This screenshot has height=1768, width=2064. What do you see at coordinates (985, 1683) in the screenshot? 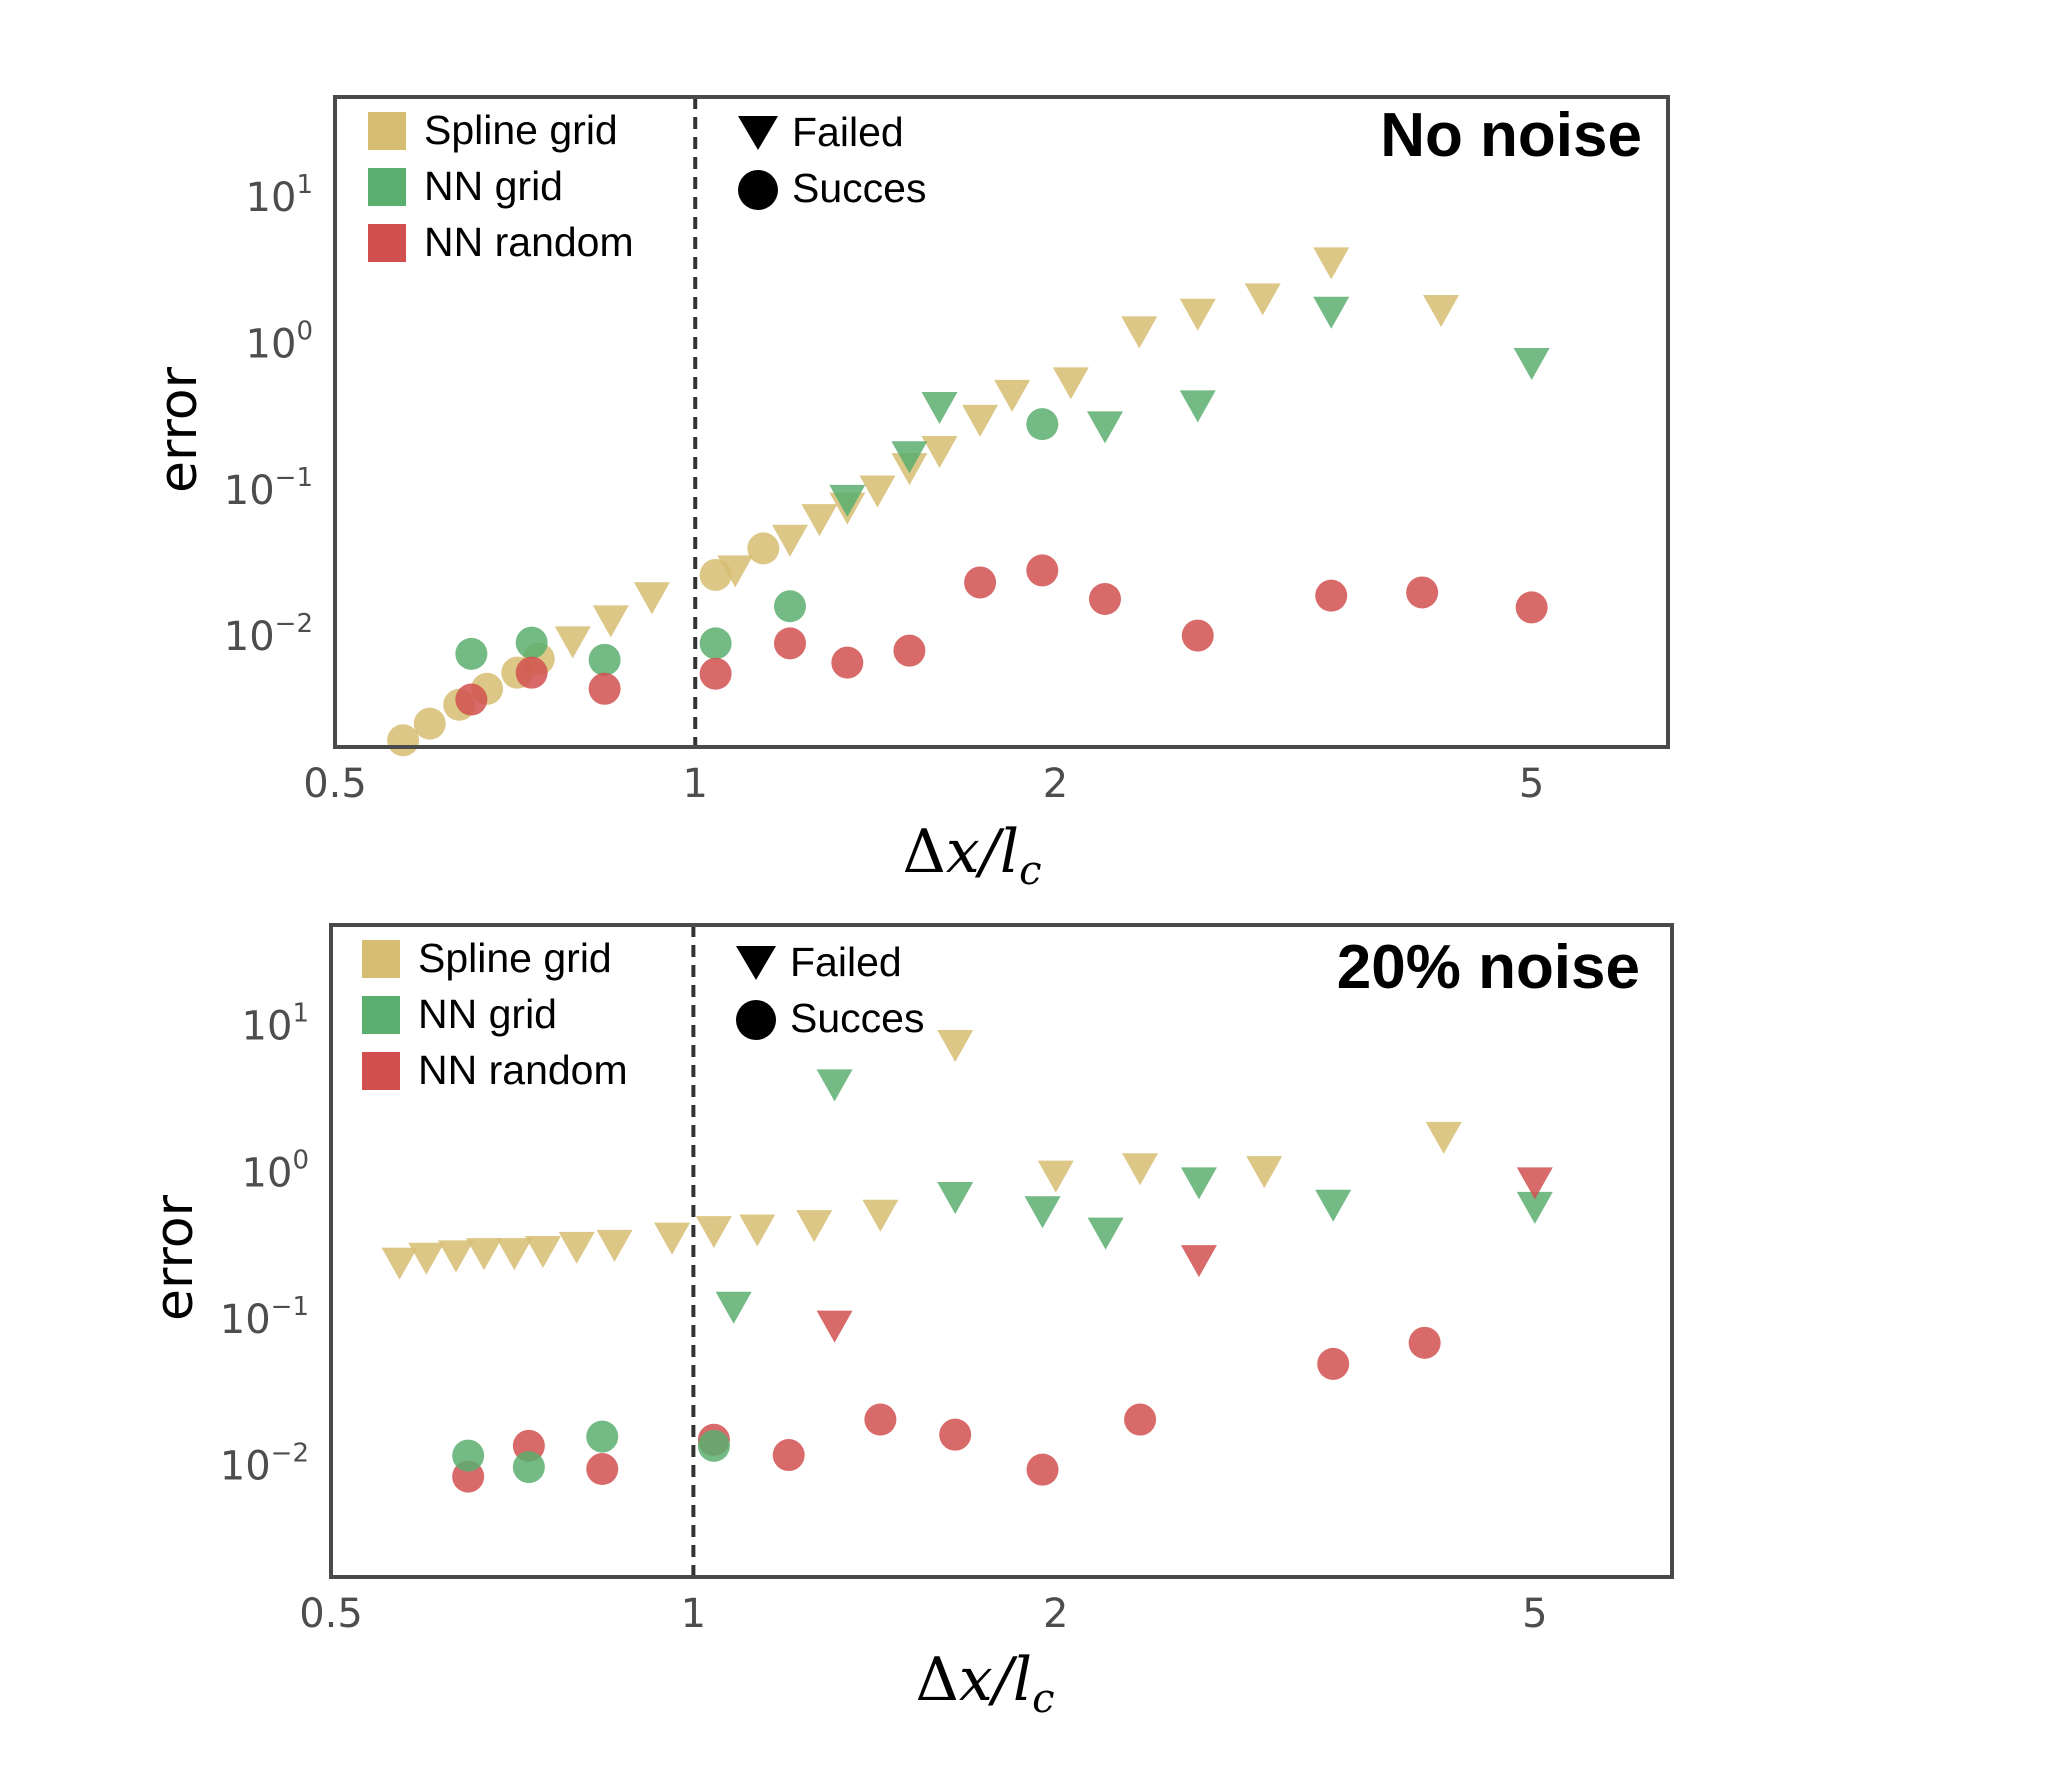
I see `x-axis-label: Δx/lc` at bounding box center [985, 1683].